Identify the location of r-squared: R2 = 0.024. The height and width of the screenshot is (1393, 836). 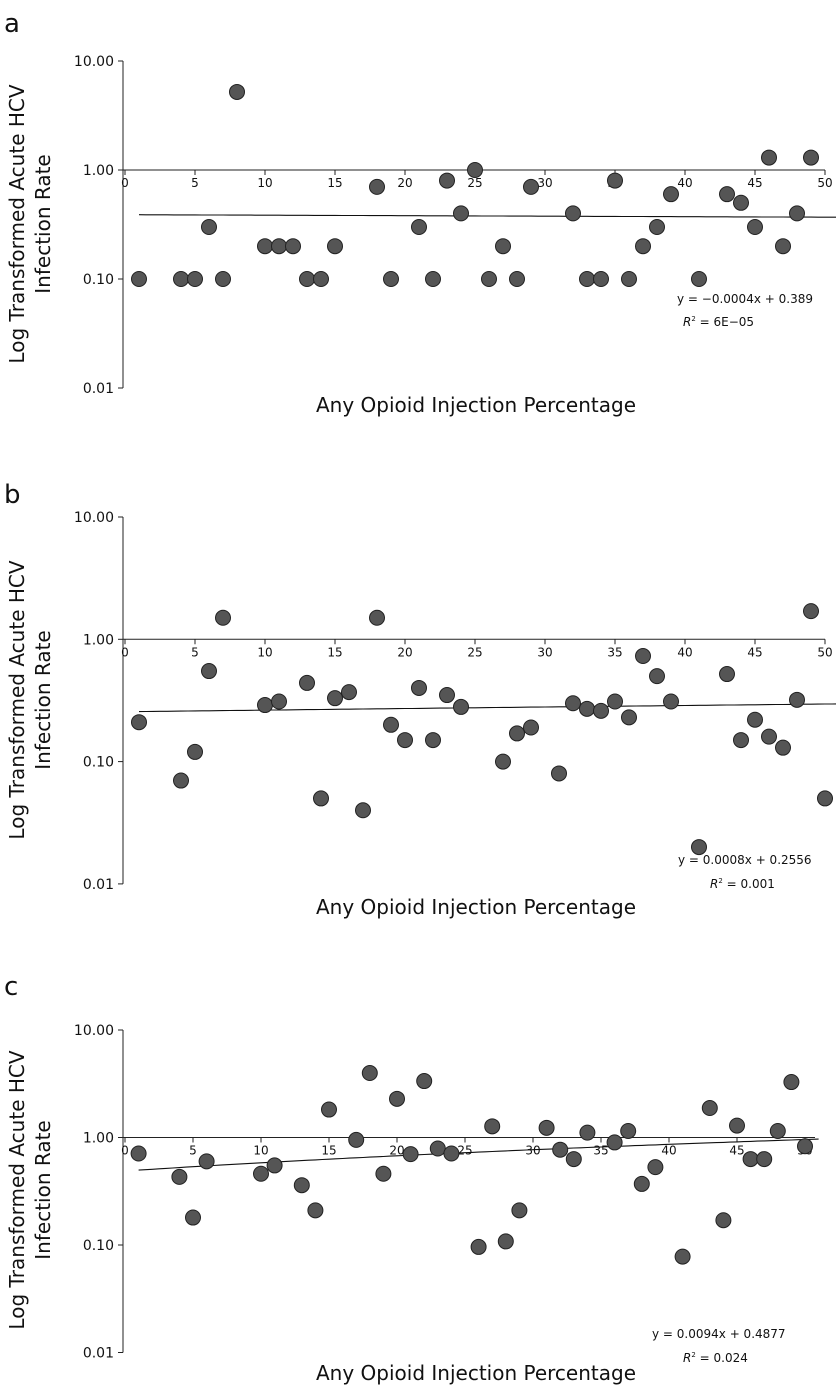
(715, 1358).